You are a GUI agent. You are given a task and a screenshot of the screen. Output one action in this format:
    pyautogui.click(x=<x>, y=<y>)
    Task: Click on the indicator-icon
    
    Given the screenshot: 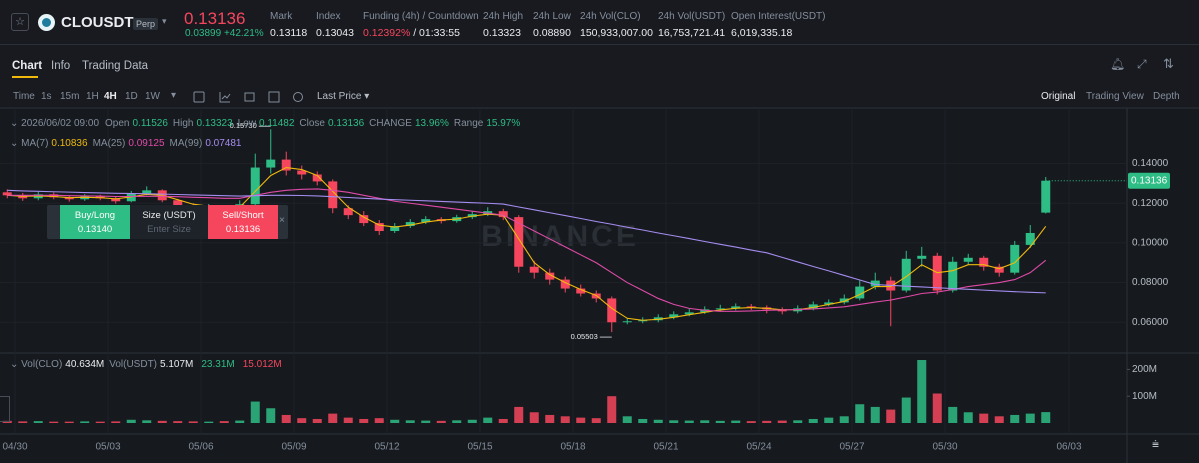 What is the action you would take?
    pyautogui.click(x=225, y=97)
    